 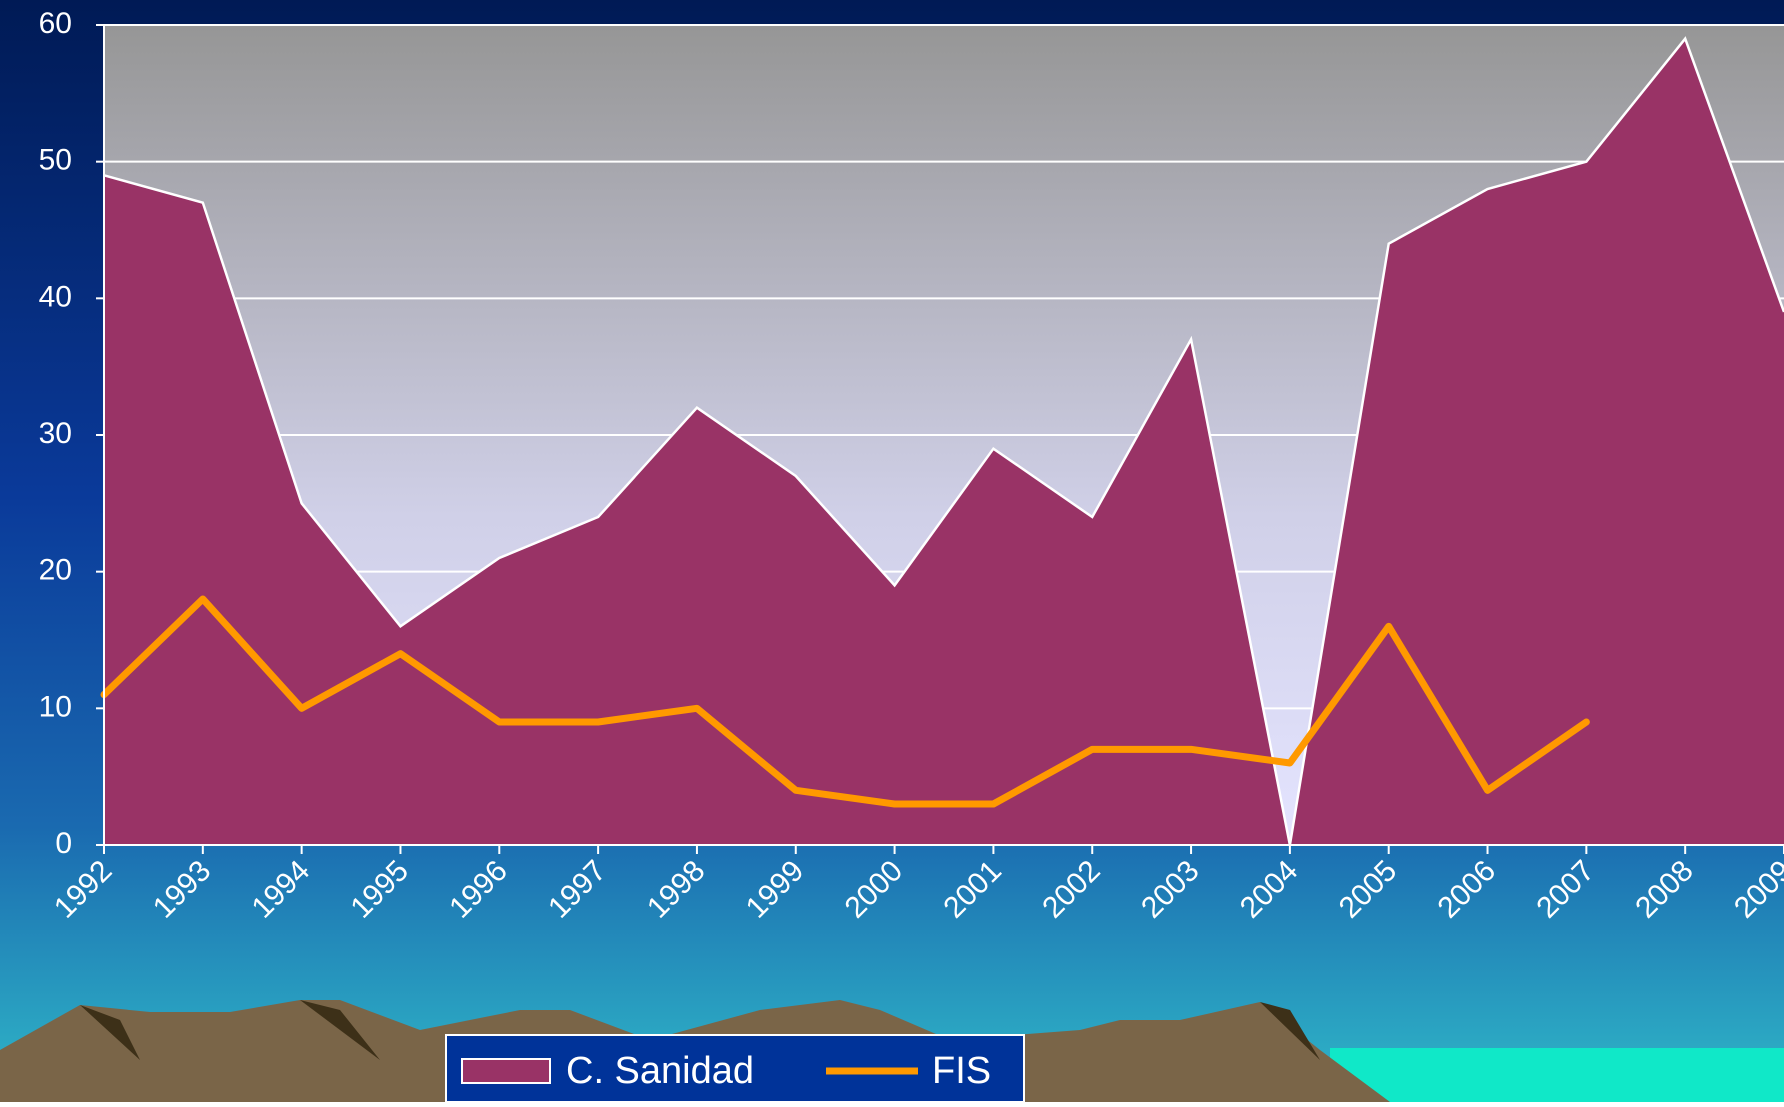 I want to click on y-tick-label: 10, so click(x=55, y=706).